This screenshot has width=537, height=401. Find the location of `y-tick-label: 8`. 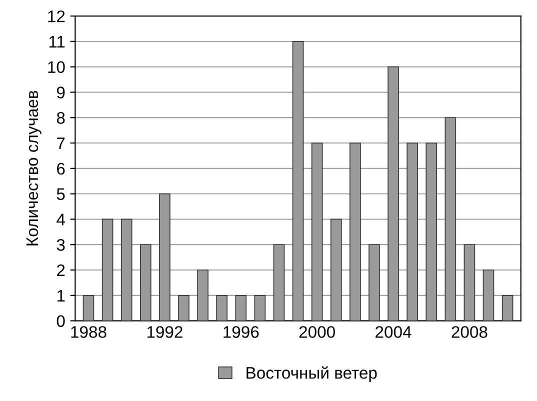

y-tick-label: 8 is located at coordinates (60, 118).